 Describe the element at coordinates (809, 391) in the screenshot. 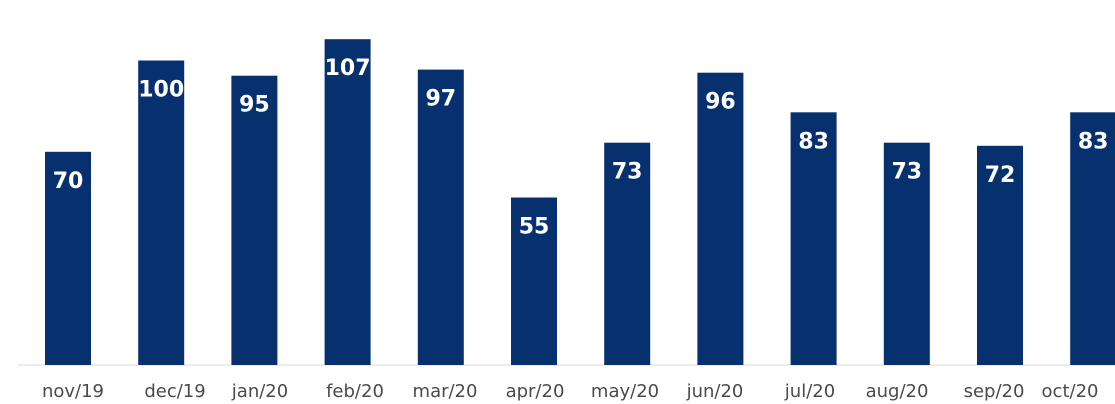

I see `x-tick-label: jul/20` at that location.